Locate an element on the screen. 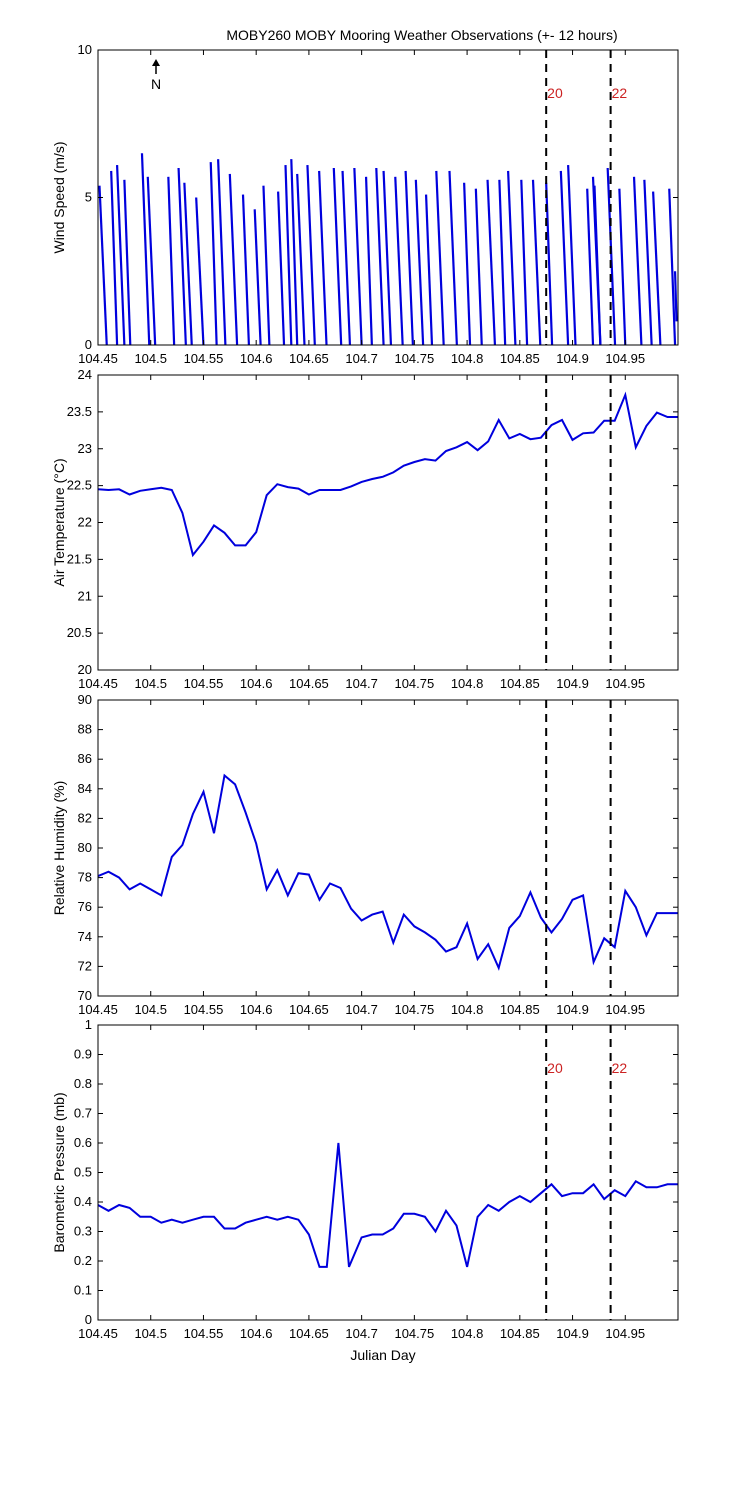 This screenshot has width=750, height=1500. y-tick-label: 0.8 is located at coordinates (83, 1083).